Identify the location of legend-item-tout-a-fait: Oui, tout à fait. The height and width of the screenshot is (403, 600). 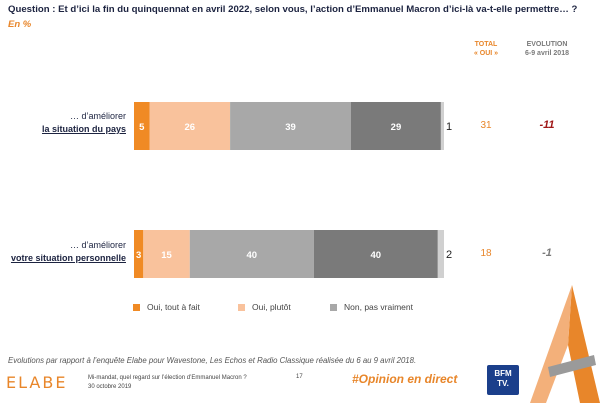
(166, 307).